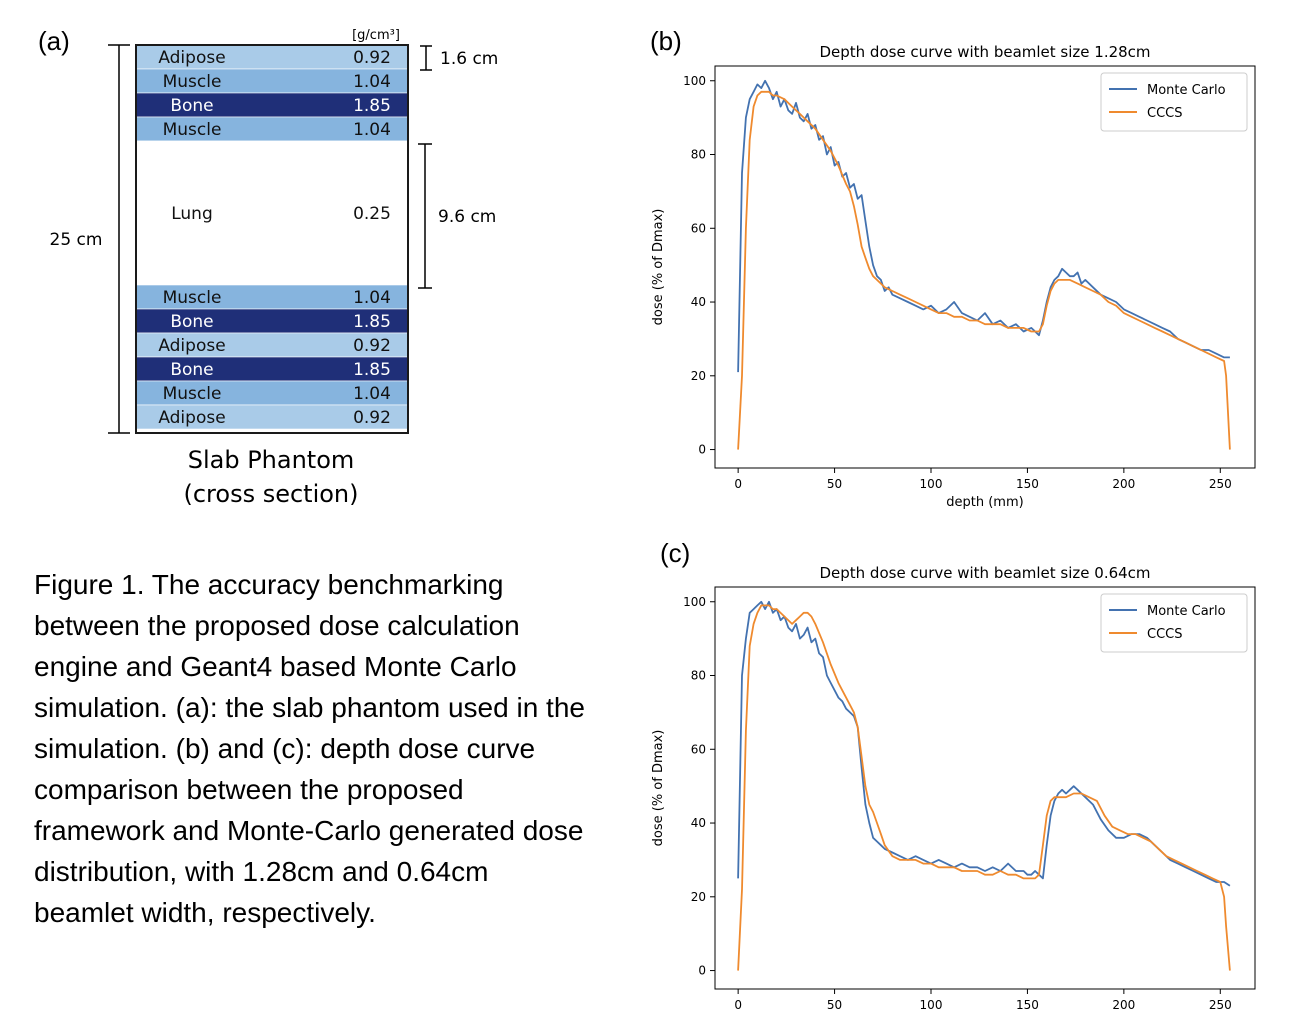 The height and width of the screenshot is (1031, 1290). Describe the element at coordinates (984, 502) in the screenshot. I see `x-axis-label: depth (mm)` at that location.